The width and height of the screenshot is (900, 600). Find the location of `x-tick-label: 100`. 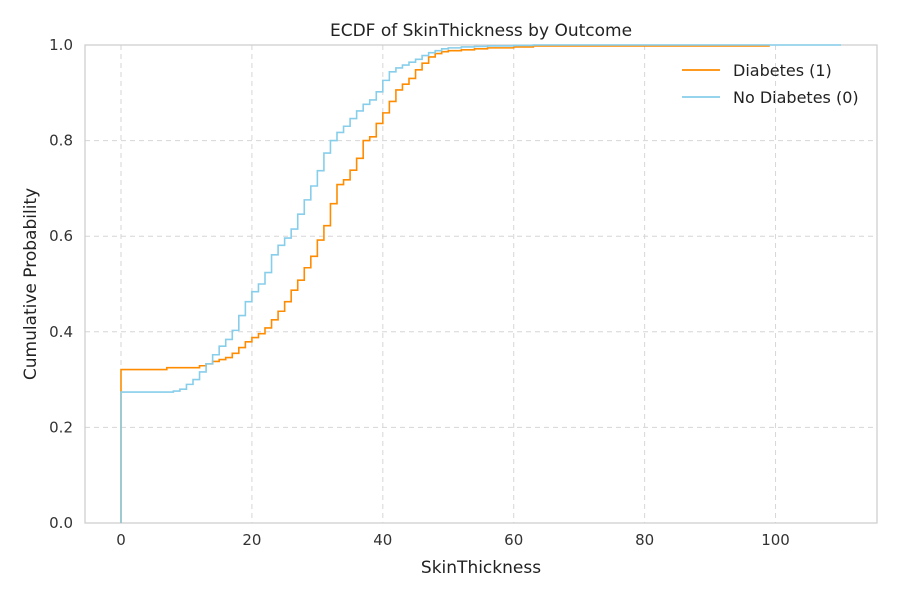

x-tick-label: 100 is located at coordinates (775, 540).